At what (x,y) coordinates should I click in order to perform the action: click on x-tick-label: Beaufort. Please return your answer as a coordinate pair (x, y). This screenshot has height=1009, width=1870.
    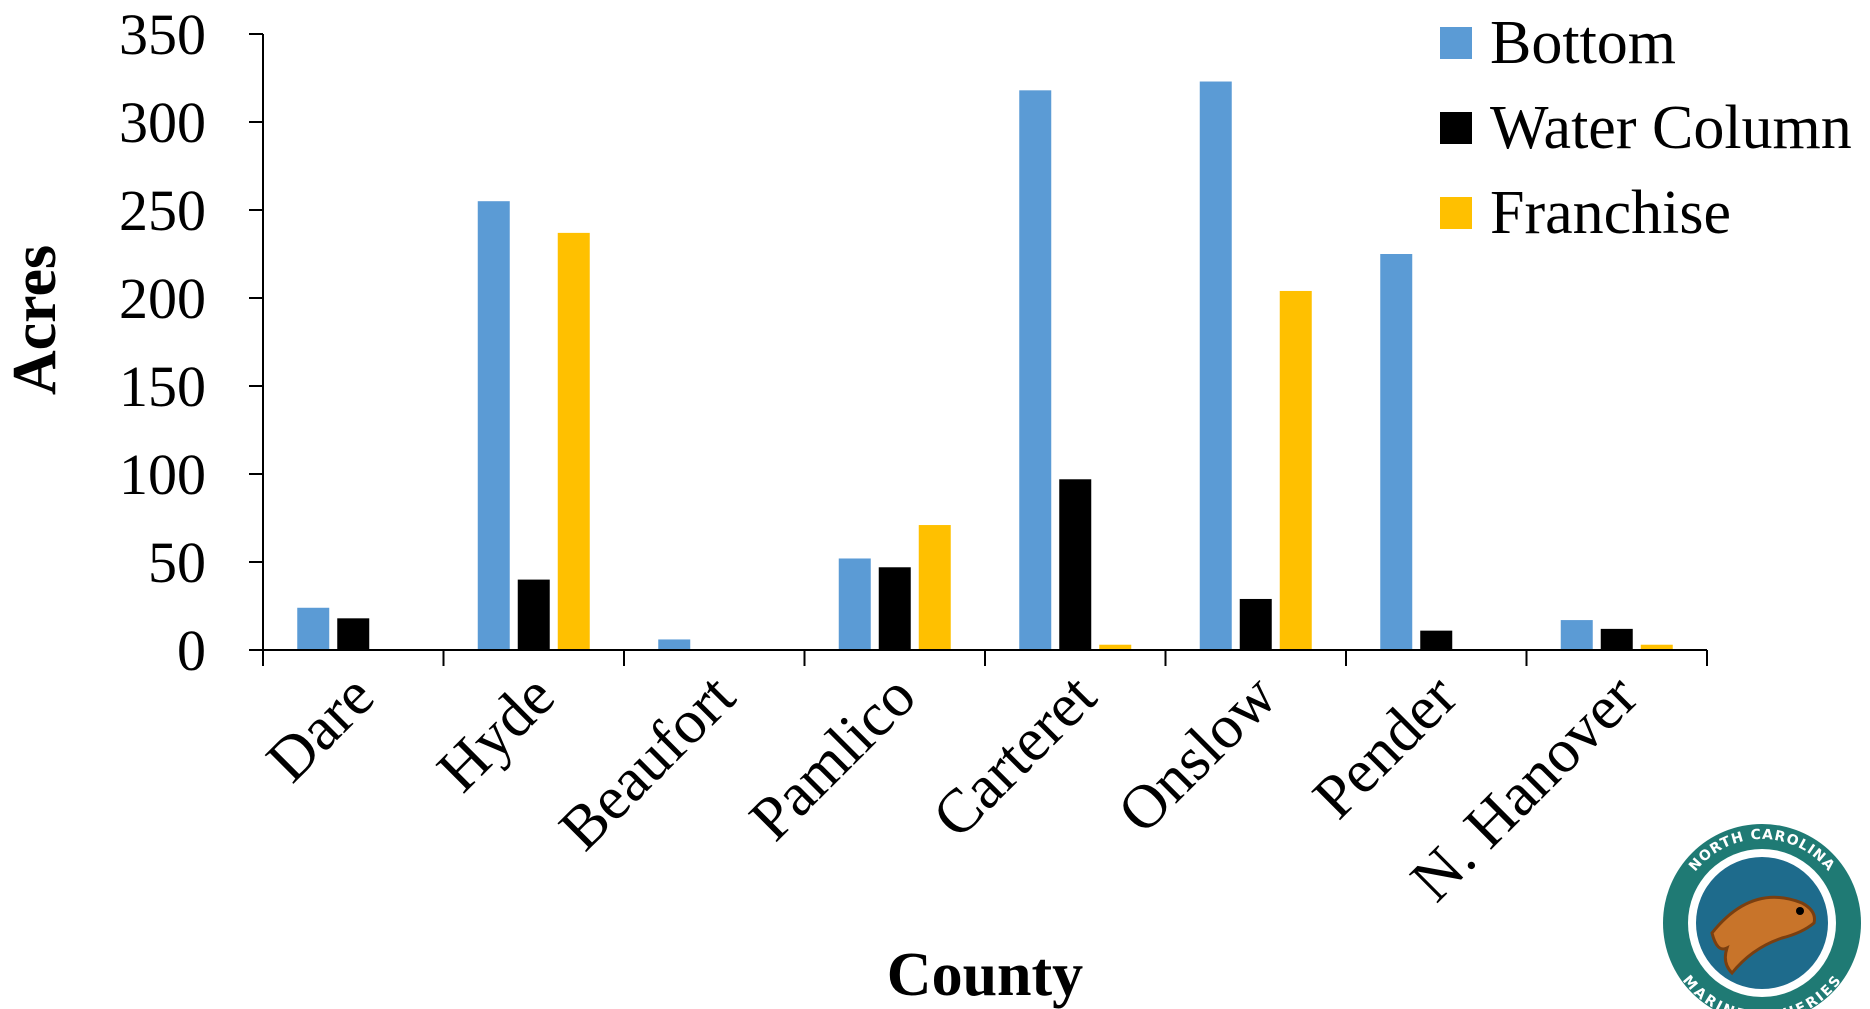
    Looking at the image, I should click on (647, 762).